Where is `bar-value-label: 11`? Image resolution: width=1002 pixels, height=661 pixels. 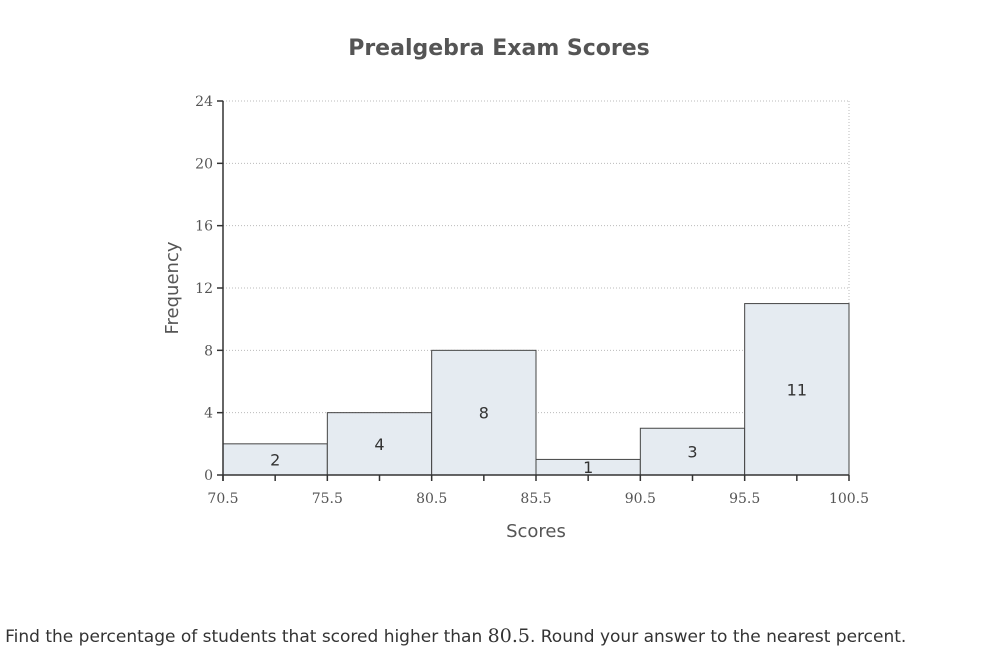 bar-value-label: 11 is located at coordinates (797, 389).